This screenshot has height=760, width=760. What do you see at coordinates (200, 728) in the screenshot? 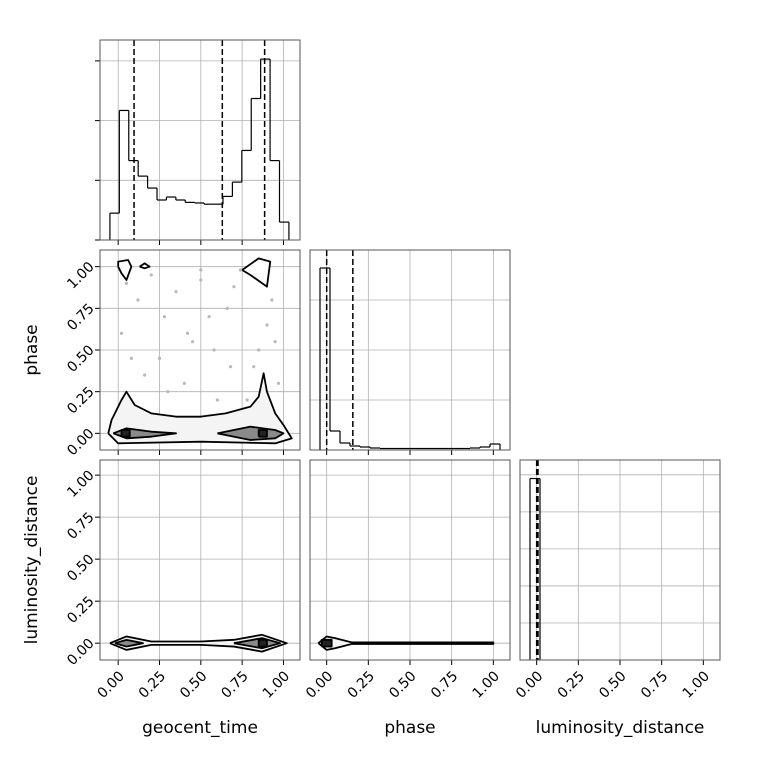
I see `x-axis-label: geocent_time` at bounding box center [200, 728].